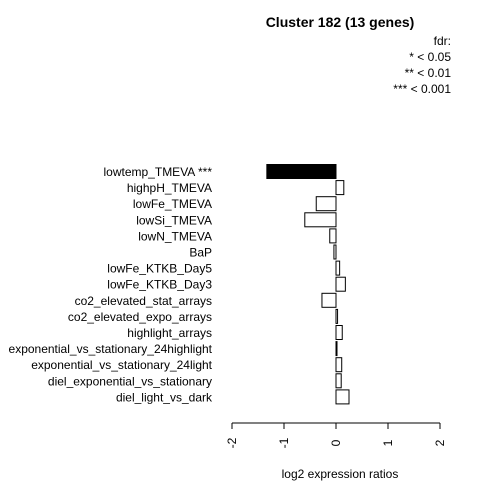 This screenshot has width=480, height=495. I want to click on x-tick-label-1: -2, so click(232, 442).